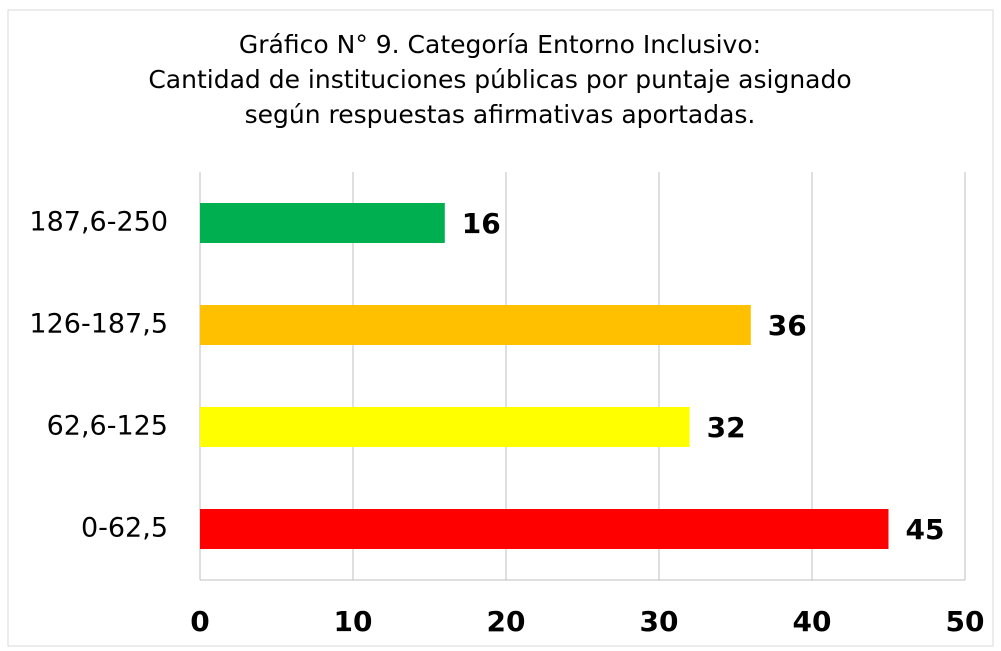  Describe the element at coordinates (812, 621) in the screenshot. I see `x-tick-label: 40` at that location.